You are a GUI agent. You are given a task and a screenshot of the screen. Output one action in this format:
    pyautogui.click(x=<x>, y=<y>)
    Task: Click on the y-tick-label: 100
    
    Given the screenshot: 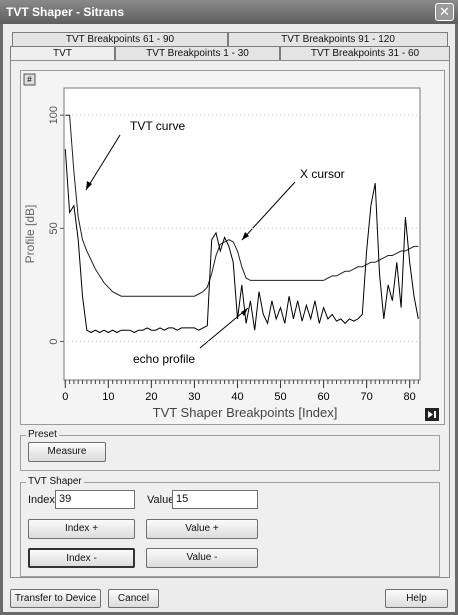 What is the action you would take?
    pyautogui.click(x=54, y=115)
    